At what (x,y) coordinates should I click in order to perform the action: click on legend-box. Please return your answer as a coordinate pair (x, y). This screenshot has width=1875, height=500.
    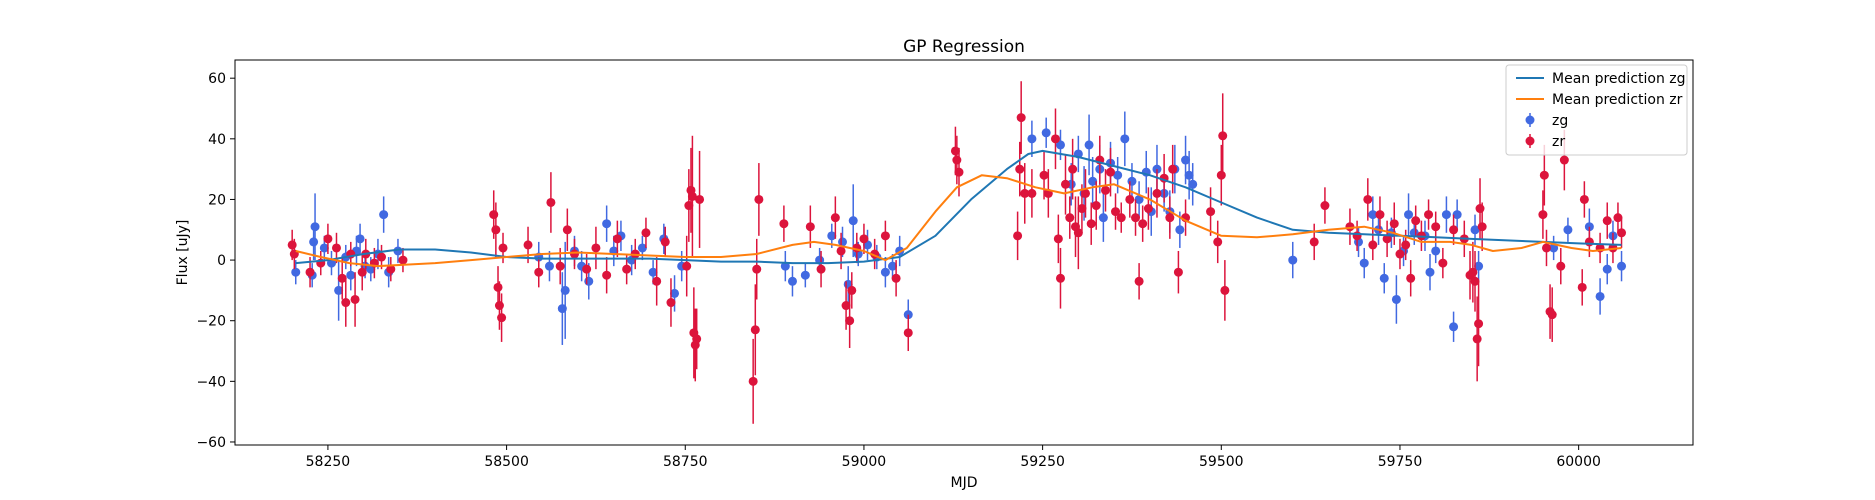
    Looking at the image, I should click on (1596, 110).